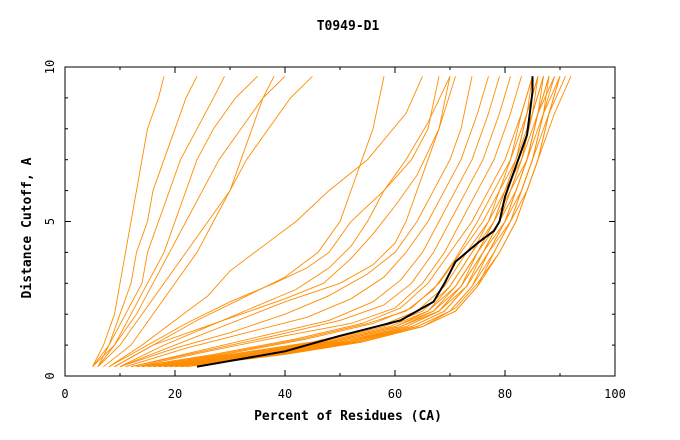 This screenshot has width=680, height=440. I want to click on x-tick-label: 20, so click(175, 394).